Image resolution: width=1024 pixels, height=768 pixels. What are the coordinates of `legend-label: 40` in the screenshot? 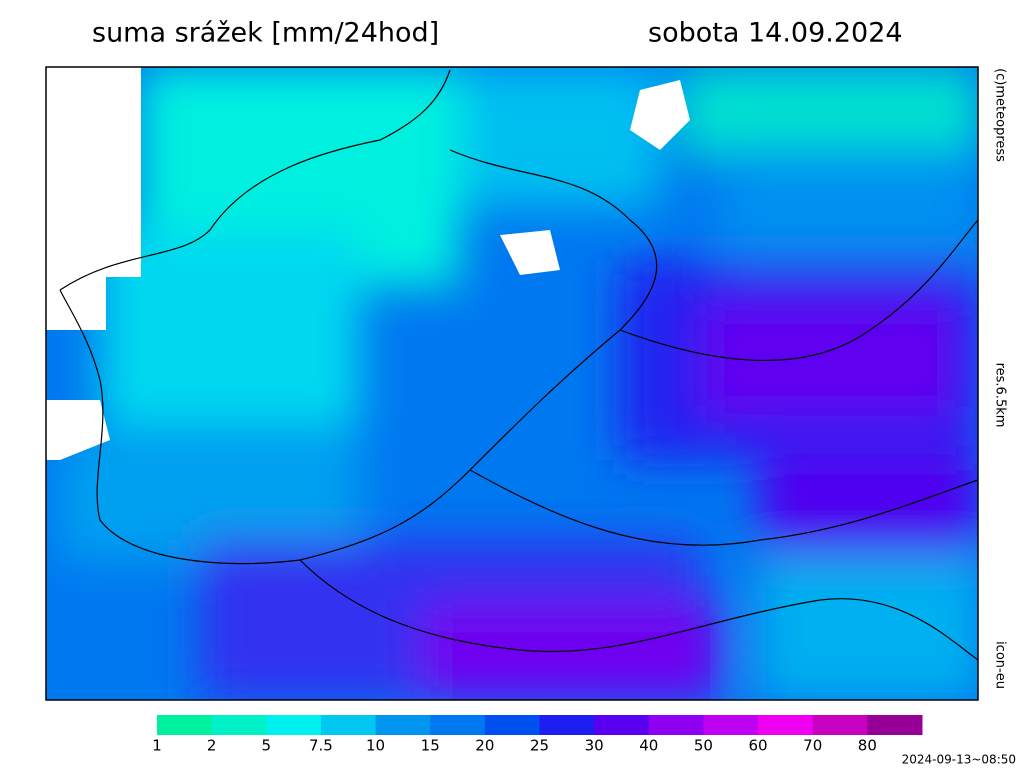 It's located at (648, 746).